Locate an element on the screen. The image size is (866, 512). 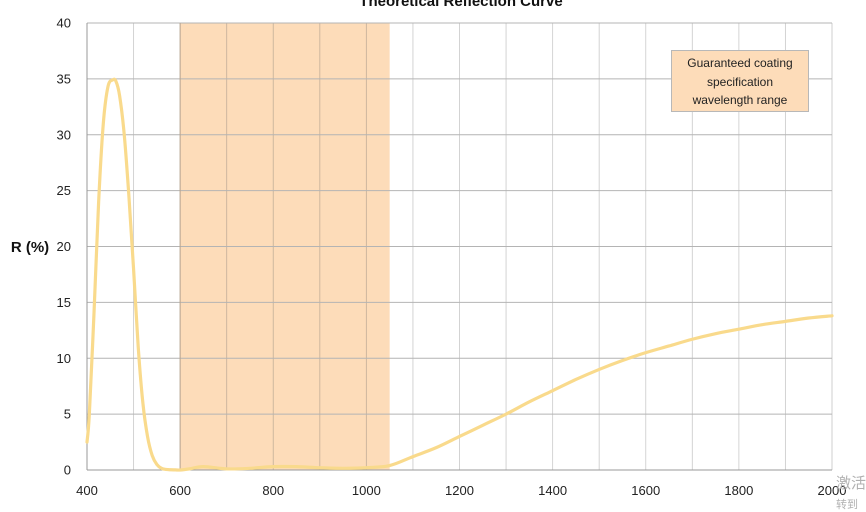
y-tick-label: 20 is located at coordinates (64, 246).